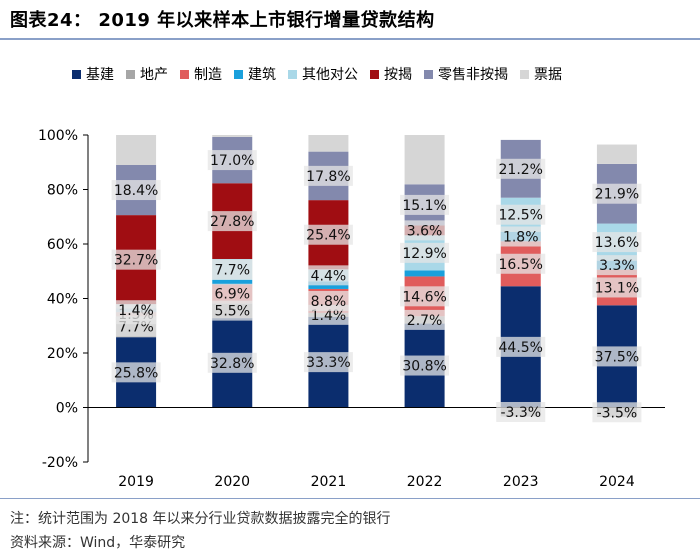 The width and height of the screenshot is (700, 560). I want to click on legend-label: 零售非按揭, so click(473, 75).